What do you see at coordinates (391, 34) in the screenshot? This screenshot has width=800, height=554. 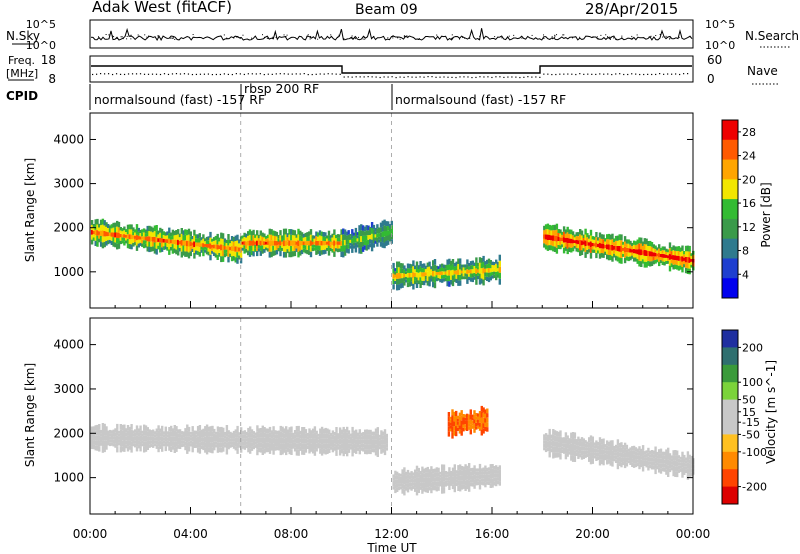 I see `count-trace` at bounding box center [391, 34].